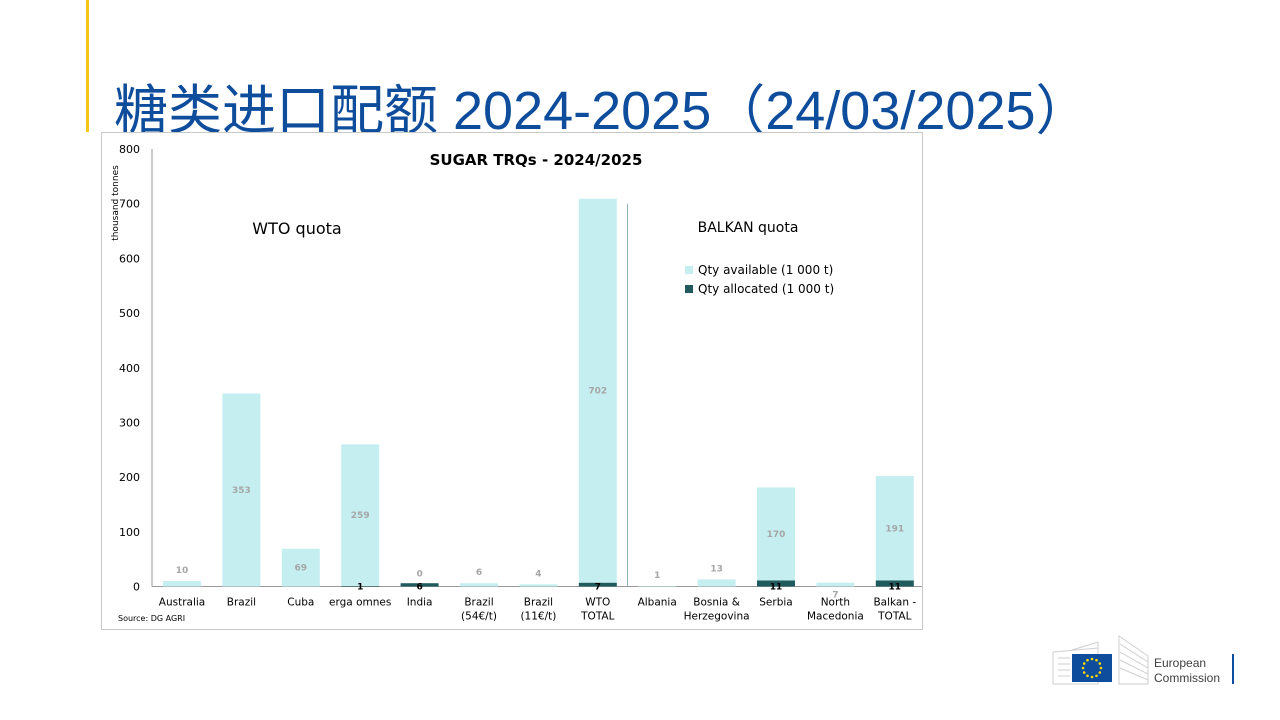  What do you see at coordinates (1100, 660) in the screenshot?
I see `eu-commission-logo-graphic` at bounding box center [1100, 660].